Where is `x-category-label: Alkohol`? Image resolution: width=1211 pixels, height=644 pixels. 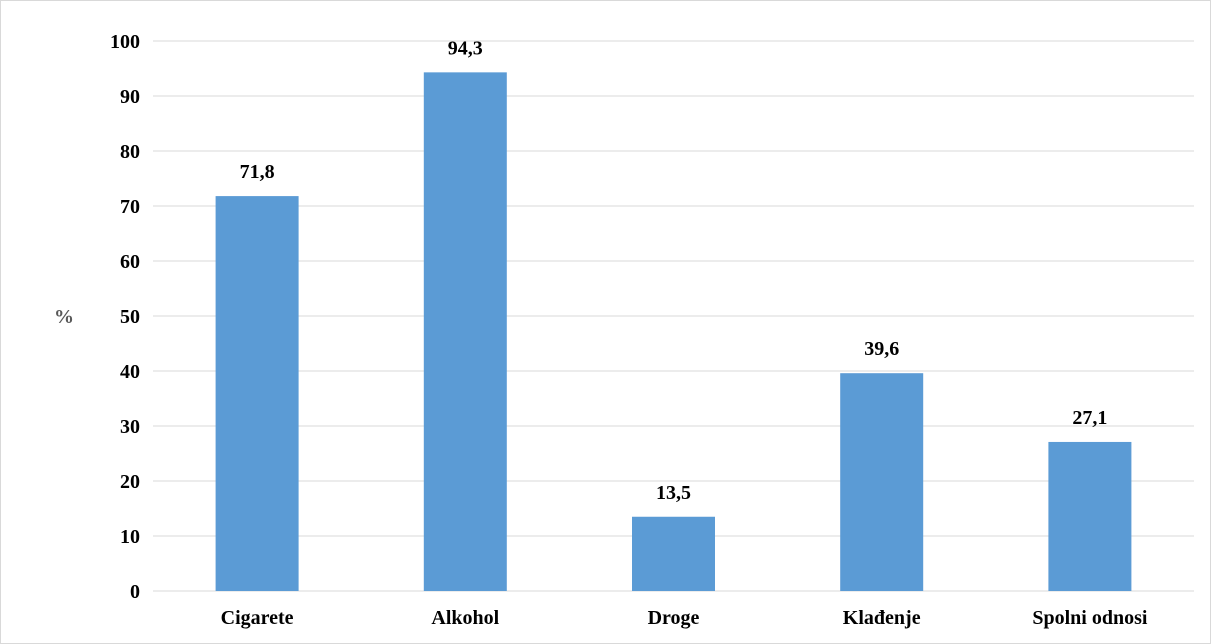
x-category-label: Alkohol is located at coordinates (465, 618).